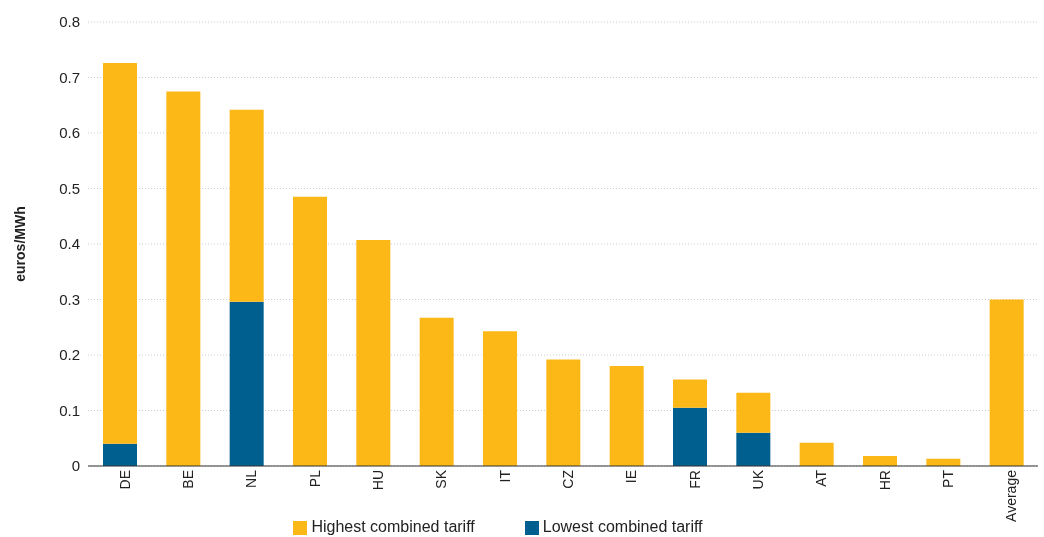 The height and width of the screenshot is (537, 1044). I want to click on x-tick-label: CZ, so click(567, 479).